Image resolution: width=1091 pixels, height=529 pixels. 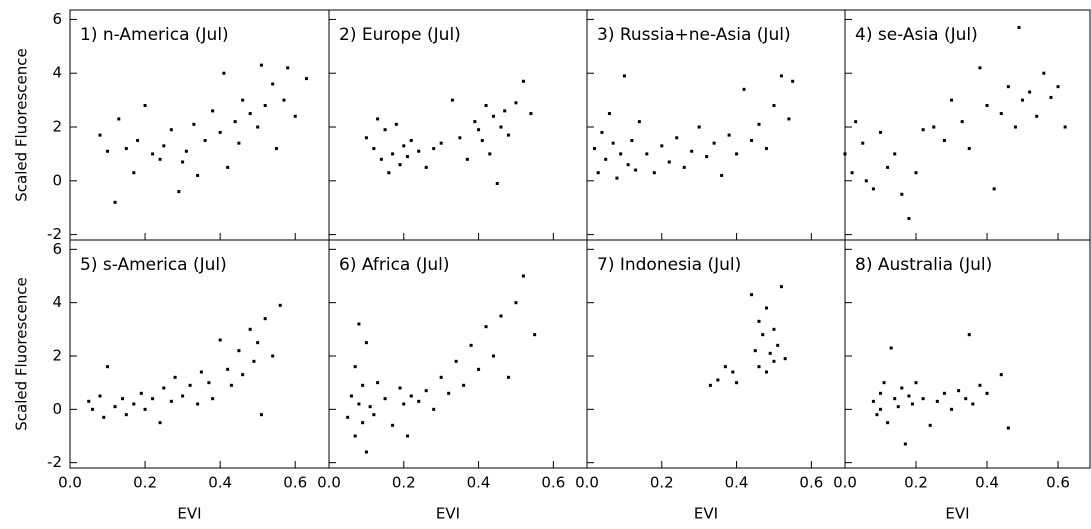 What do you see at coordinates (145, 483) in the screenshot?
I see `x-tick-label: 0.2` at bounding box center [145, 483].